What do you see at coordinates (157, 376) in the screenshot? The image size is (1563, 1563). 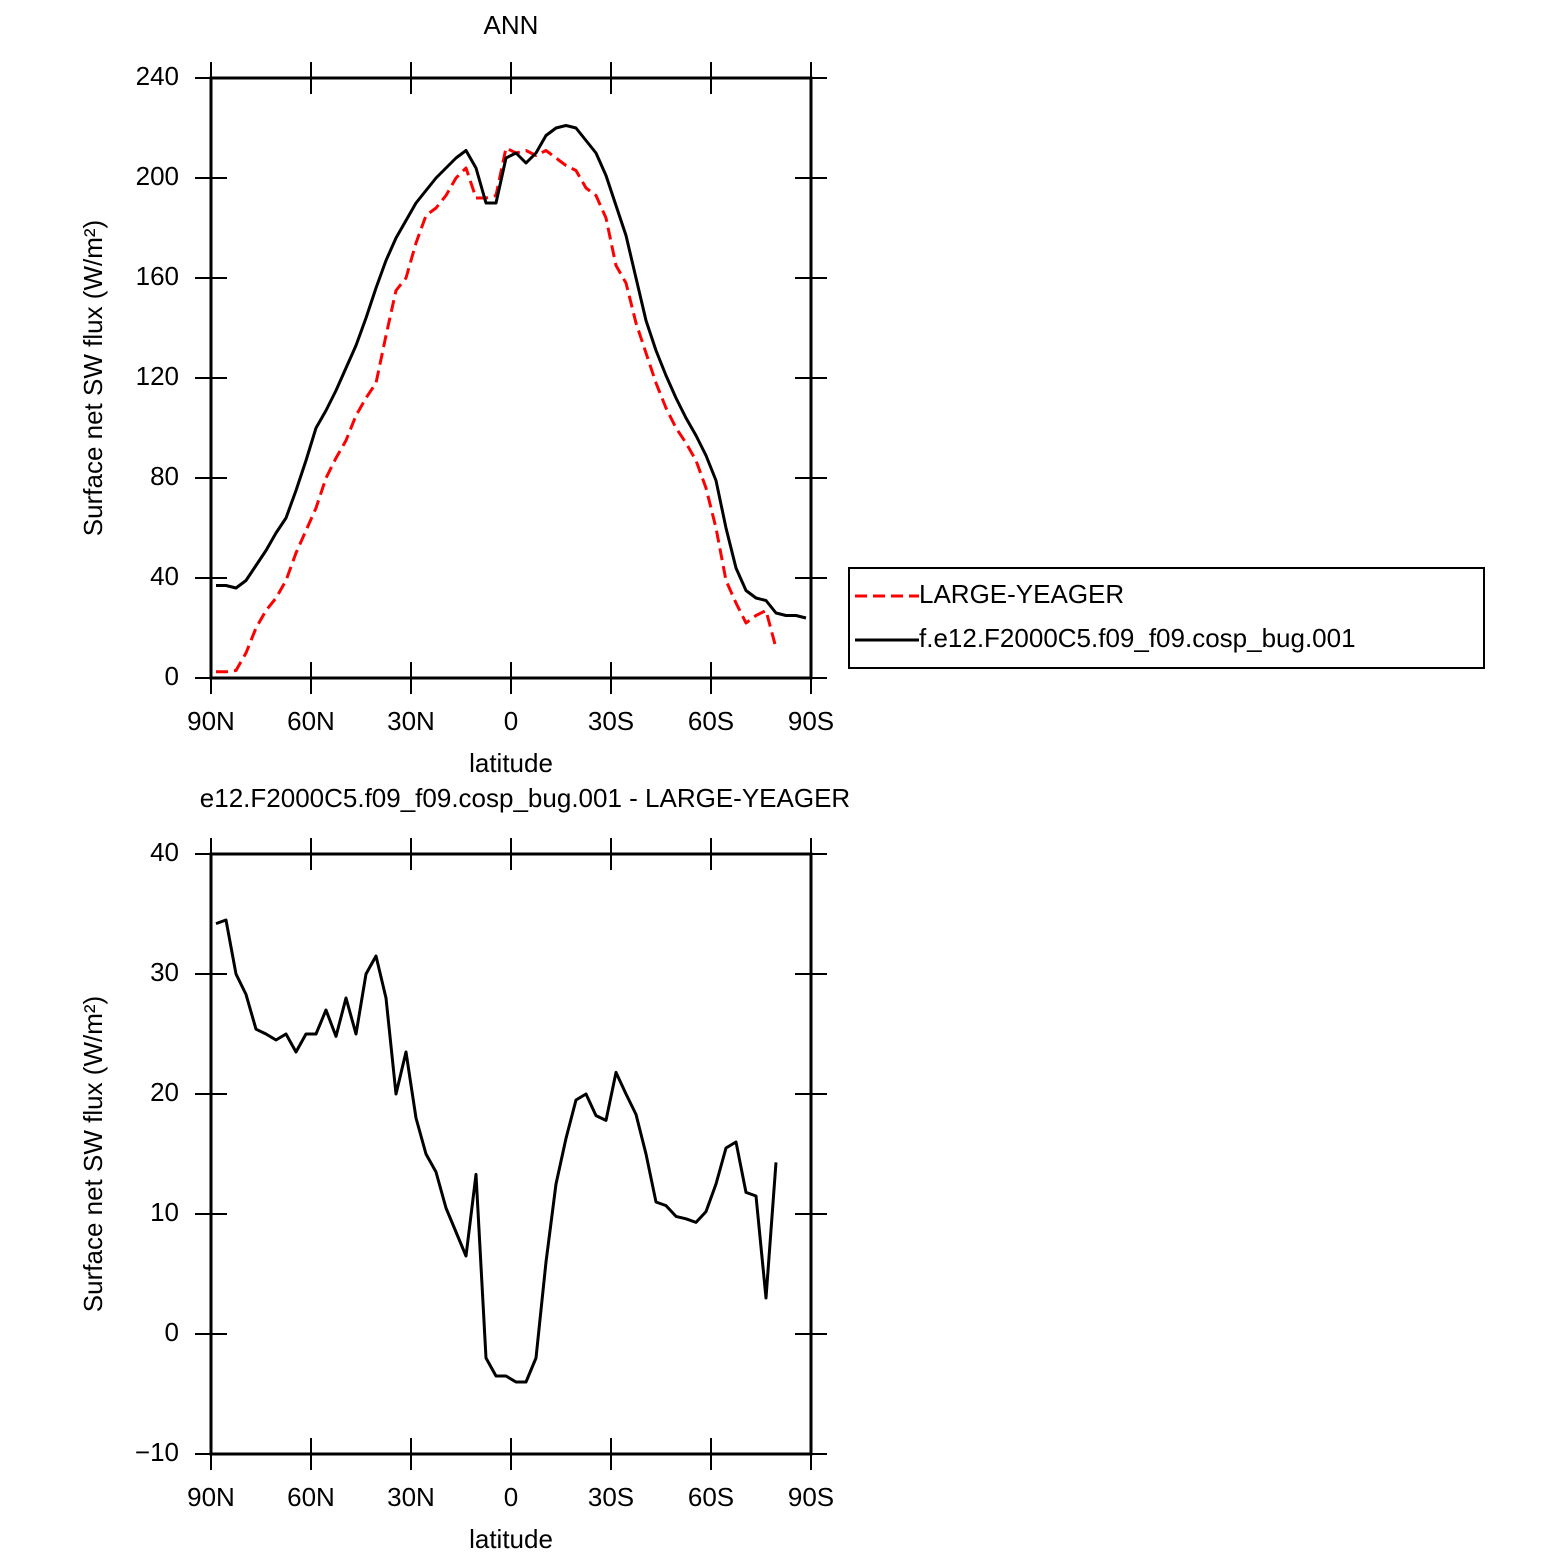 I see `y-tick-label: 120` at bounding box center [157, 376].